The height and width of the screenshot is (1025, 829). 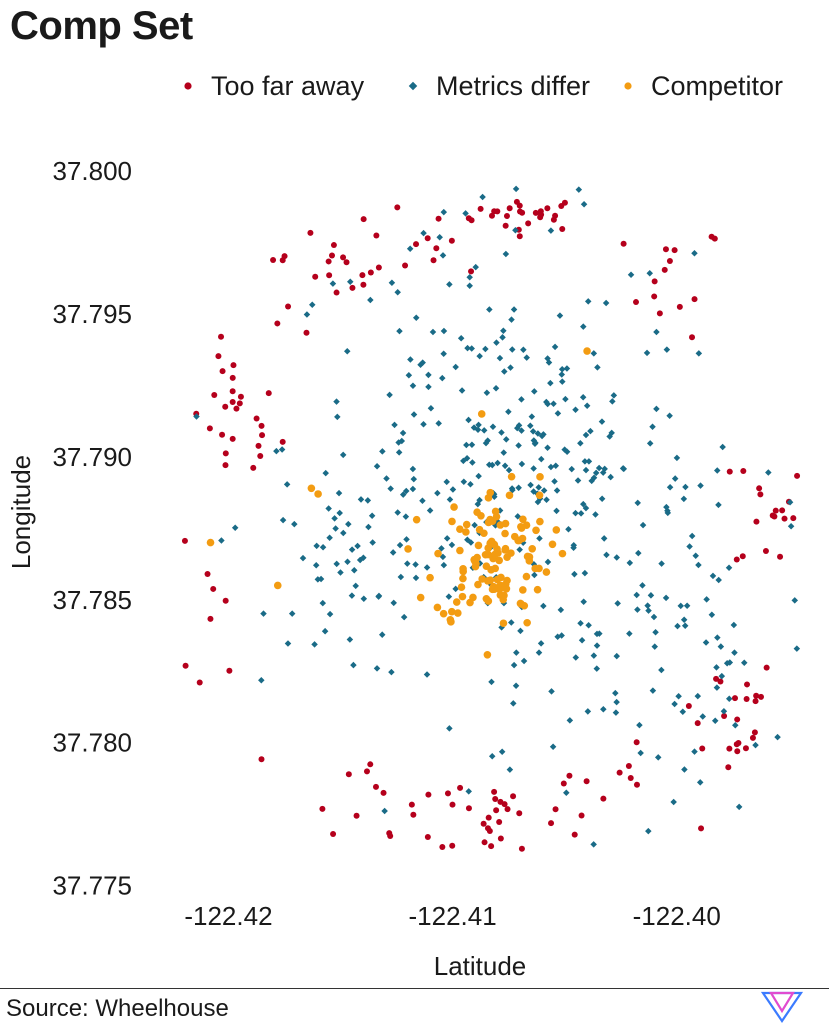 What do you see at coordinates (513, 86) in the screenshot?
I see `legend-label: Metrics differ` at bounding box center [513, 86].